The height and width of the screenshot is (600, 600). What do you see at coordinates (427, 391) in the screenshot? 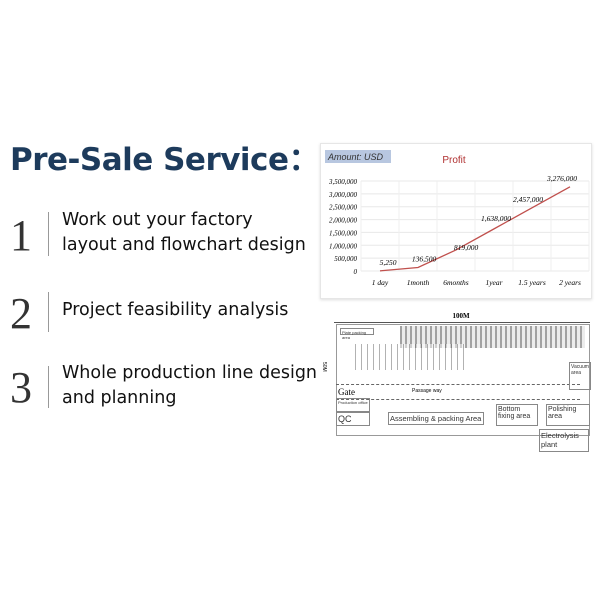
I see `passage-label: Passage way` at bounding box center [427, 391].